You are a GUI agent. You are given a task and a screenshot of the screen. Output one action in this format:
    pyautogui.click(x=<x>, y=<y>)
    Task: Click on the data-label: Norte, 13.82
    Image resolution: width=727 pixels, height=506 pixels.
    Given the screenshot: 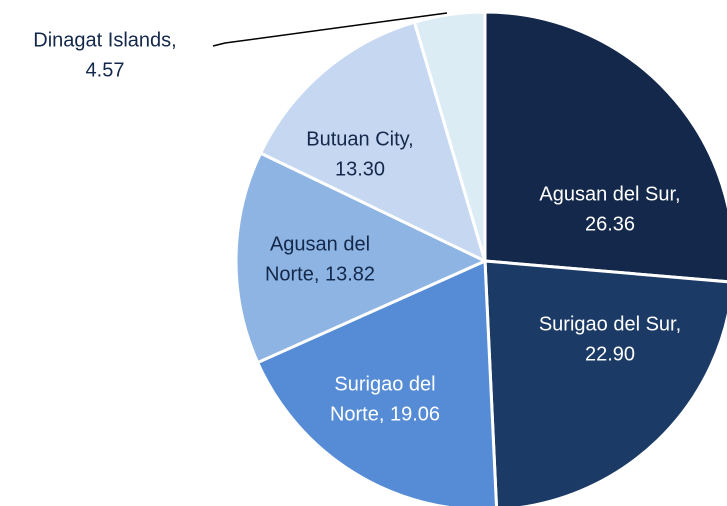 What is the action you would take?
    pyautogui.click(x=320, y=274)
    